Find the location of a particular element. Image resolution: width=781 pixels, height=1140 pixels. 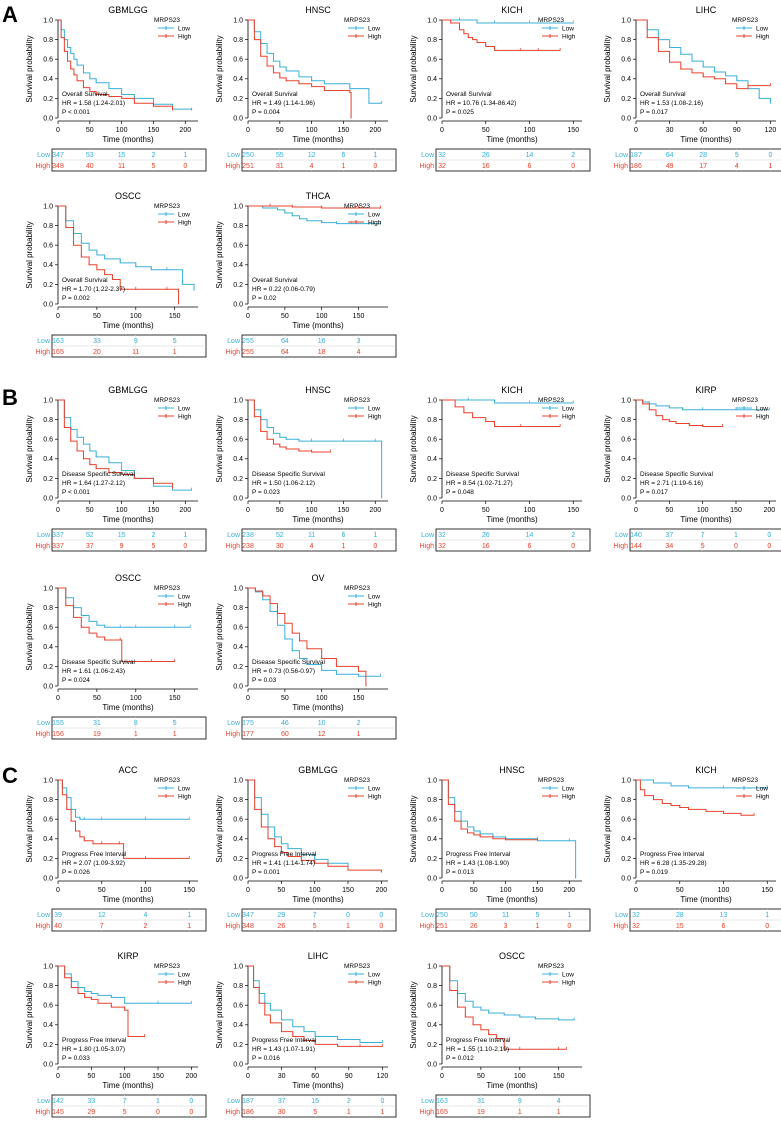

chart-title: LIHC is located at coordinates (318, 956).